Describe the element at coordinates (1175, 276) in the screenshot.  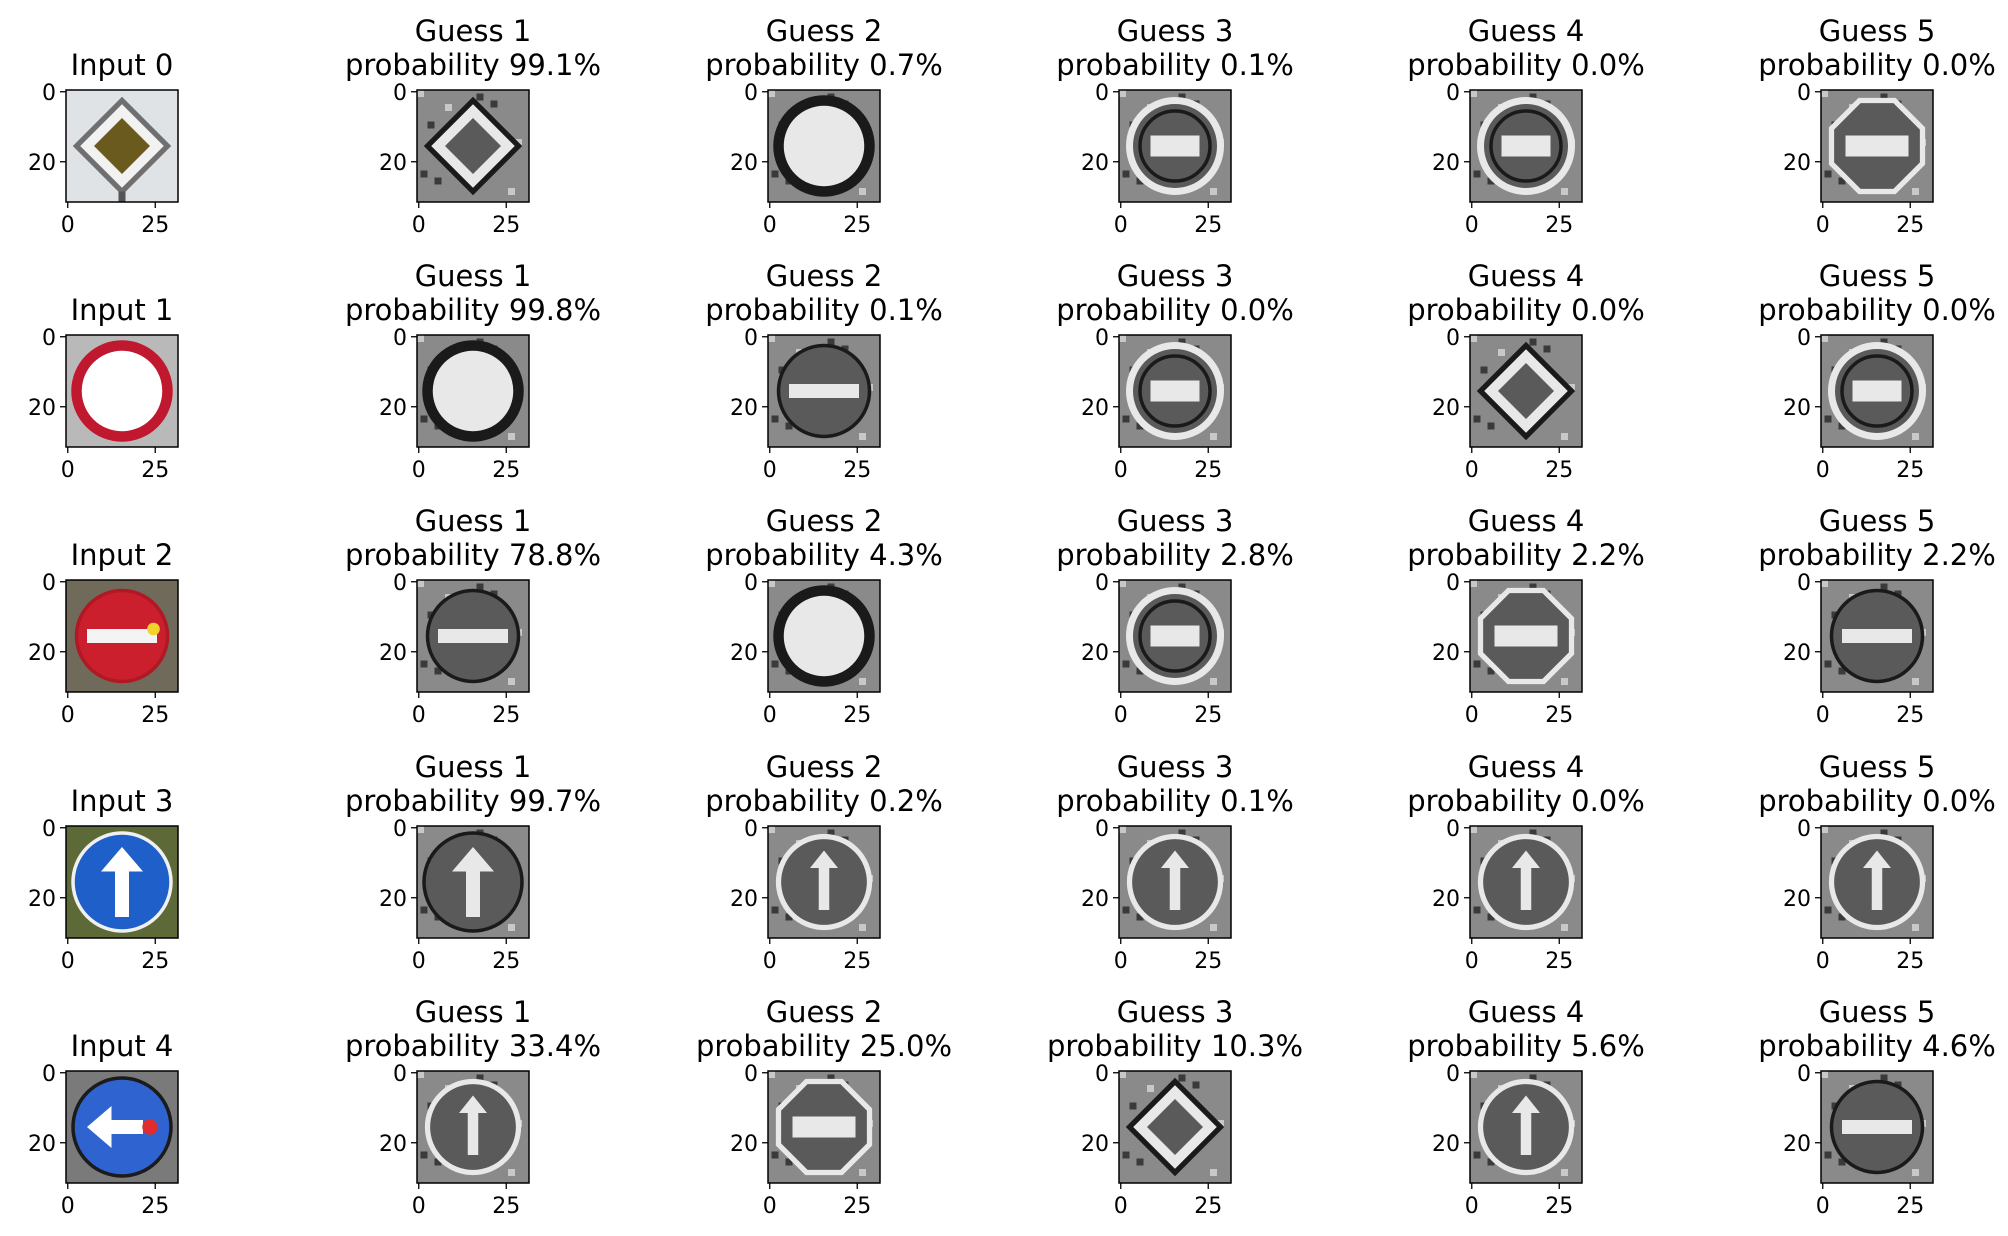
I see `guess-title: Guess 3` at that location.